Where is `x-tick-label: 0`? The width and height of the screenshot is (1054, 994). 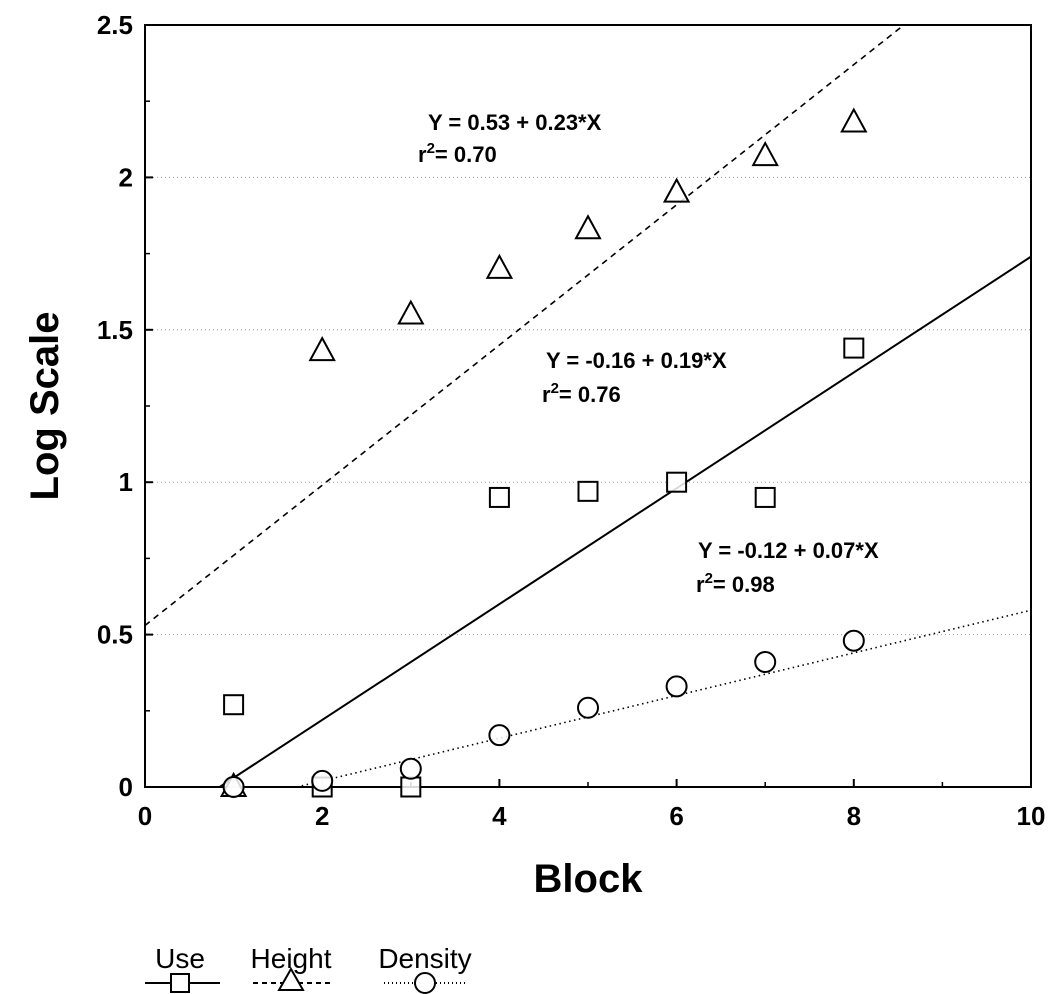 x-tick-label: 0 is located at coordinates (145, 816).